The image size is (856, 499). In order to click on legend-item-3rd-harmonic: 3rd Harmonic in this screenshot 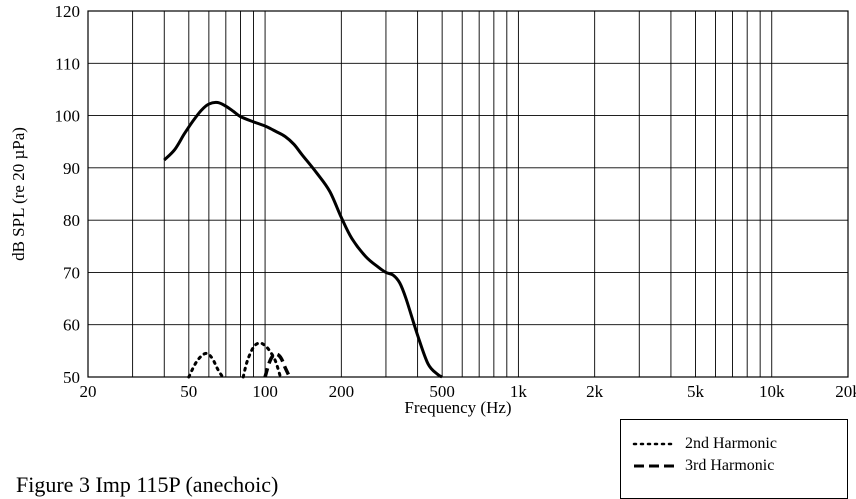, I will do `click(702, 466)`.